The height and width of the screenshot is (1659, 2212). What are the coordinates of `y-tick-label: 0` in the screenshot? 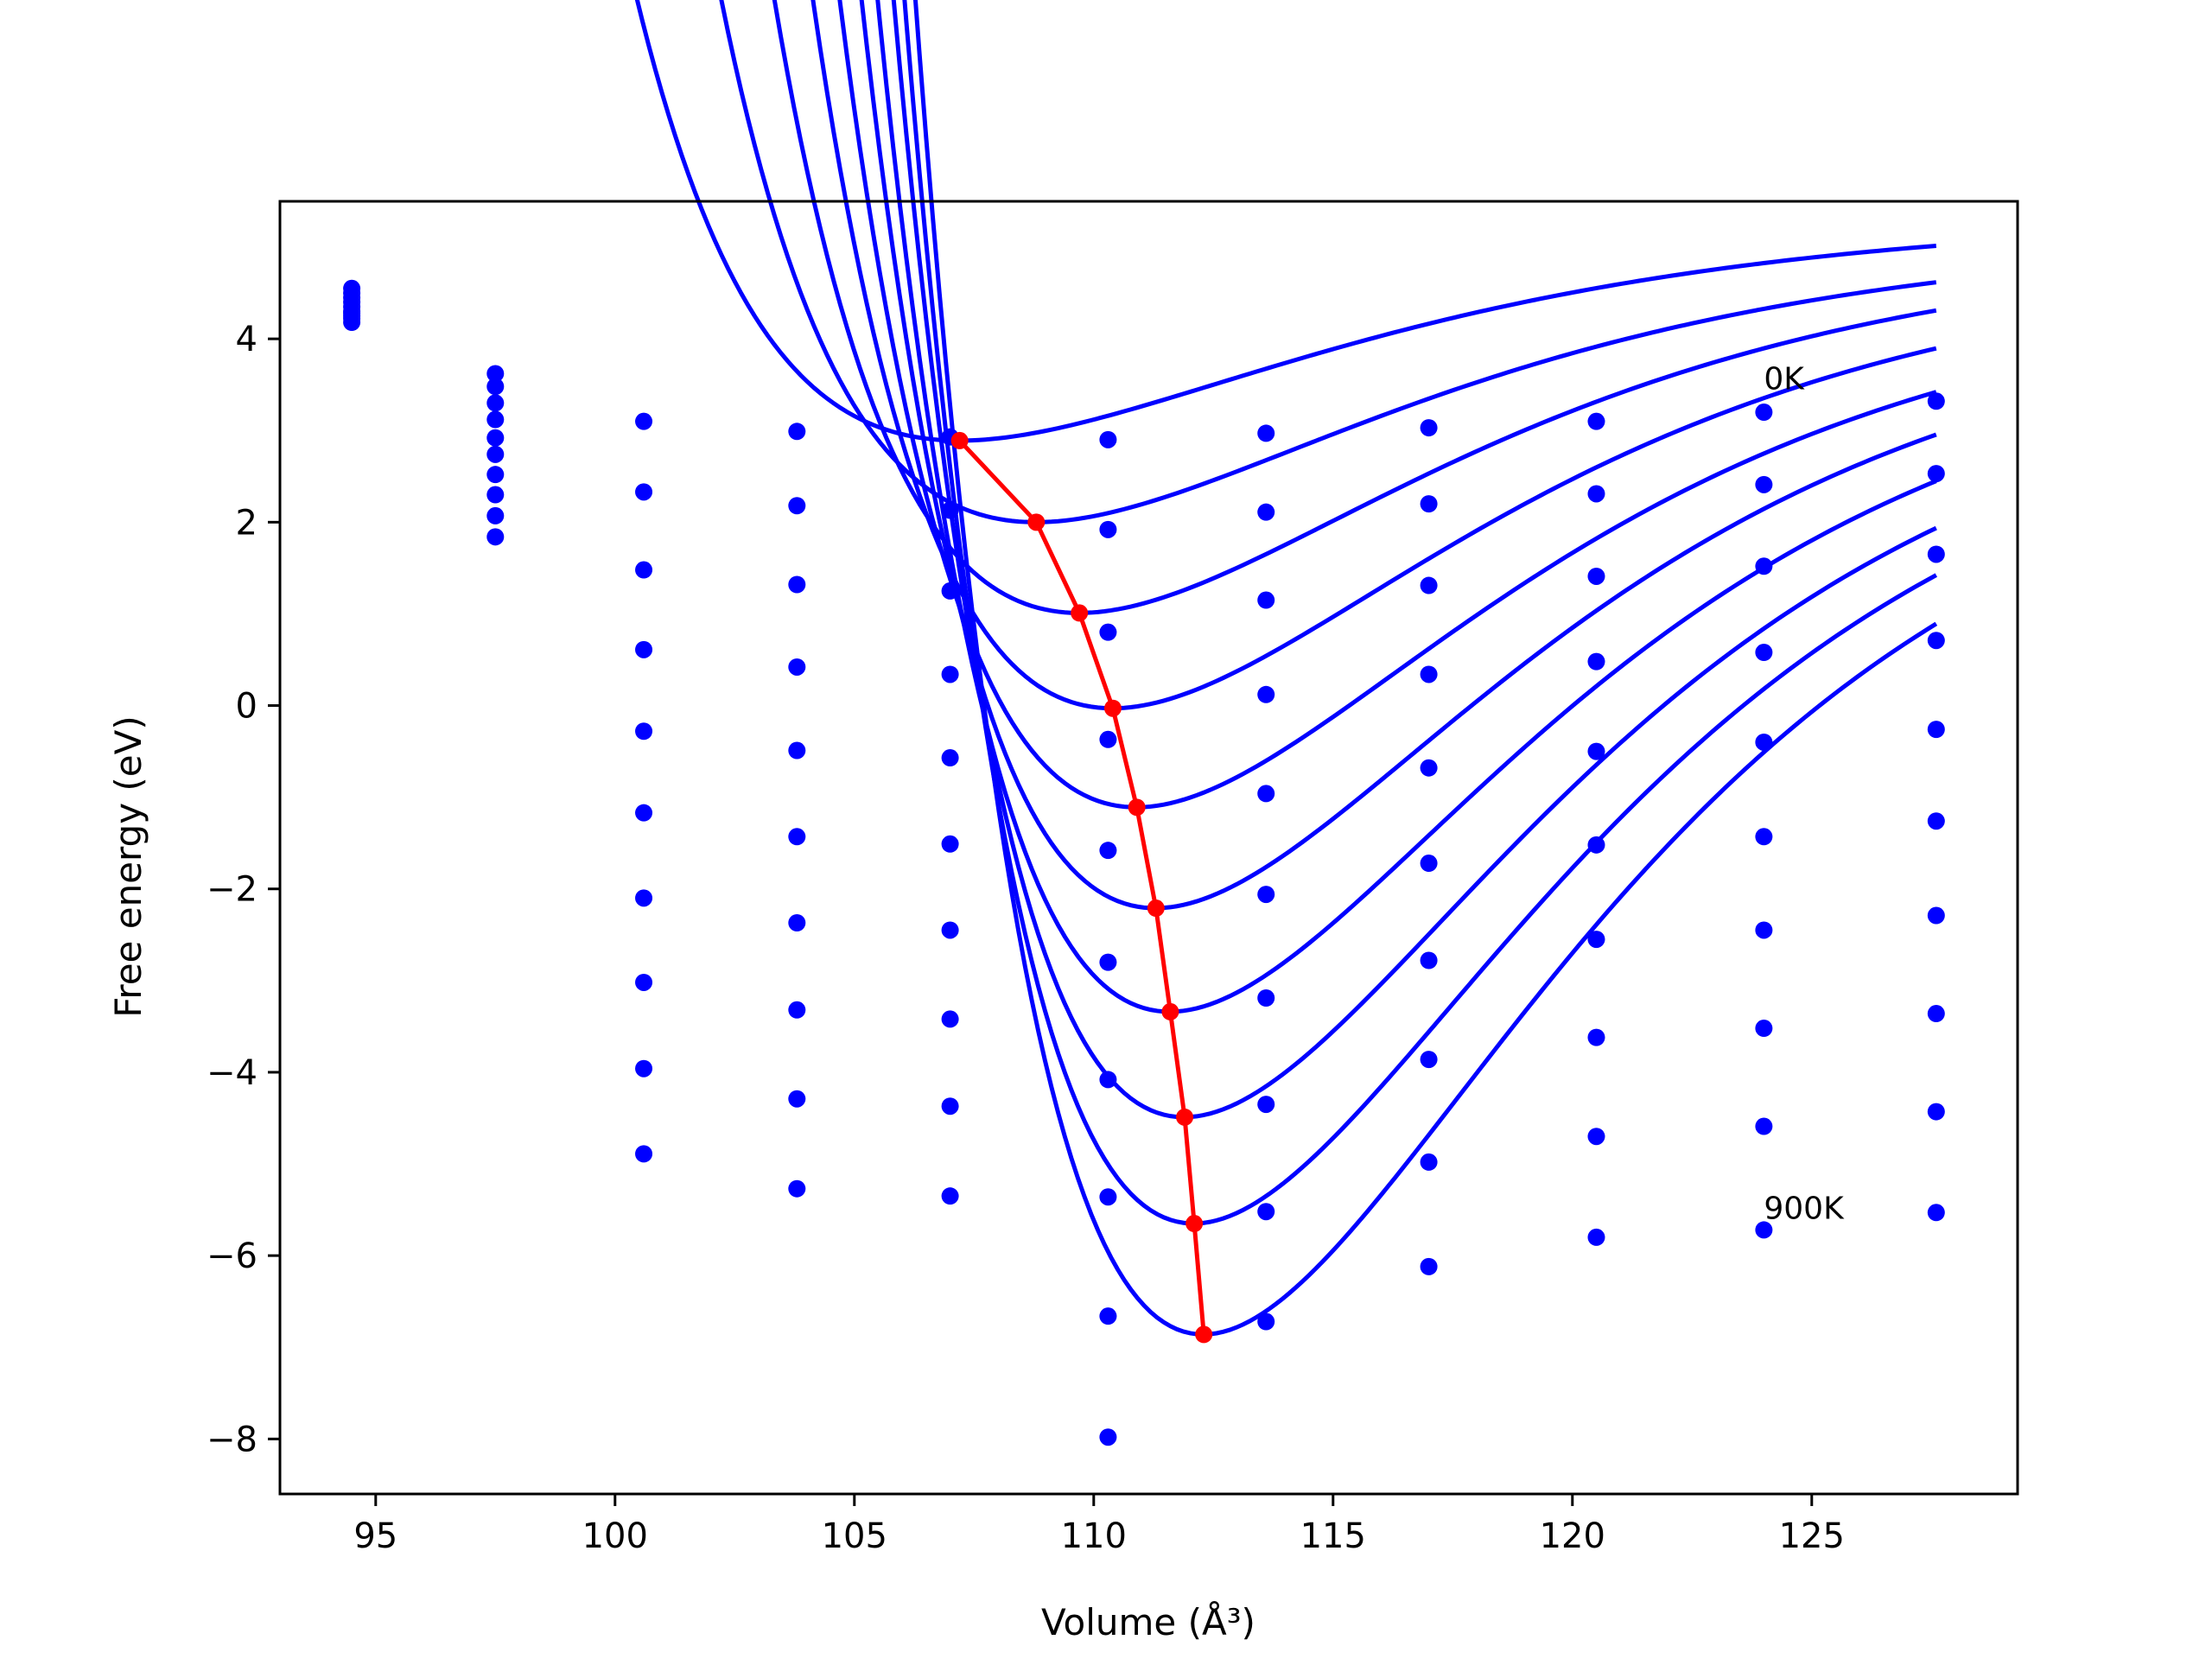 It's located at (246, 707).